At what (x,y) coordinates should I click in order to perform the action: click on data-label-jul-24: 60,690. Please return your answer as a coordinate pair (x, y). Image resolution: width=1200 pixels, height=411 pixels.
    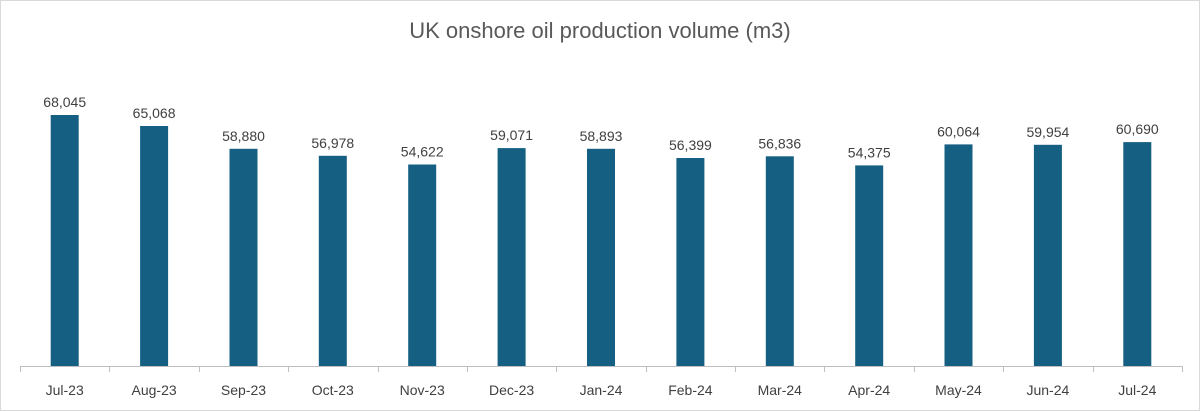
    Looking at the image, I should click on (1137, 129).